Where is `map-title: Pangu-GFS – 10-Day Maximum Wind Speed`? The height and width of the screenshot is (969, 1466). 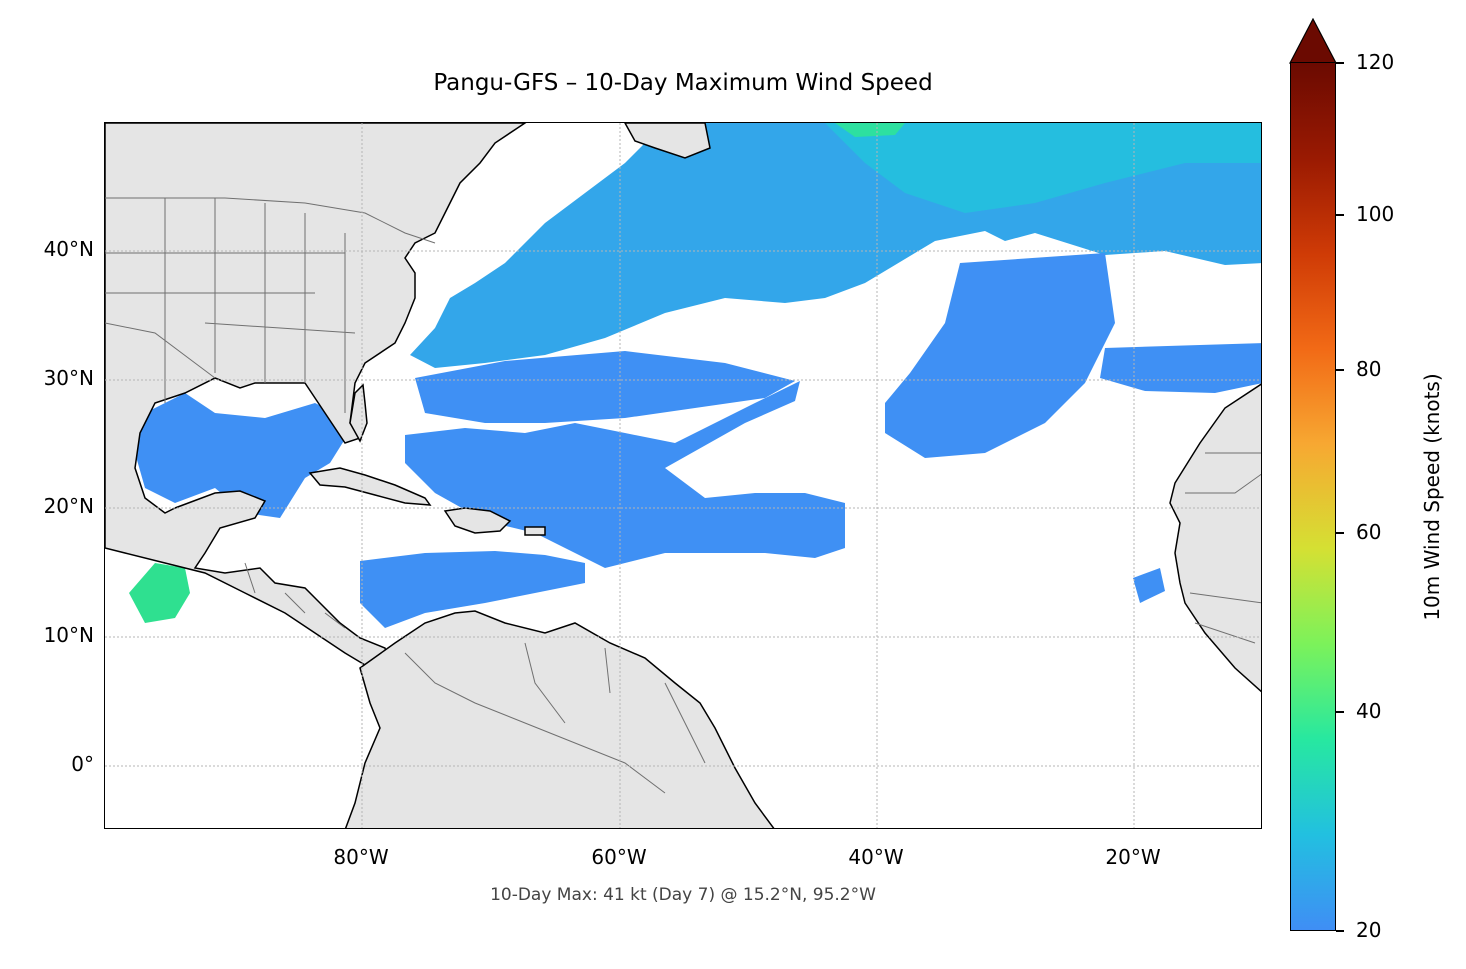
map-title: Pangu-GFS – 10-Day Maximum Wind Speed is located at coordinates (683, 83).